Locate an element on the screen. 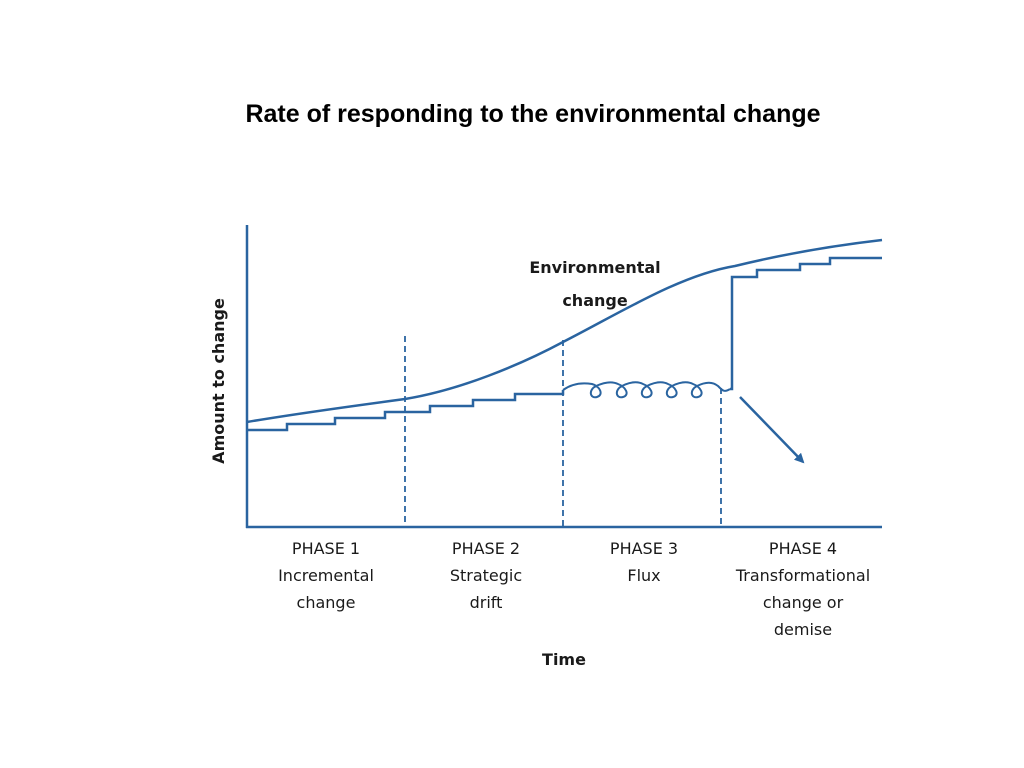  phase-4-line-4: demise is located at coordinates (803, 629).